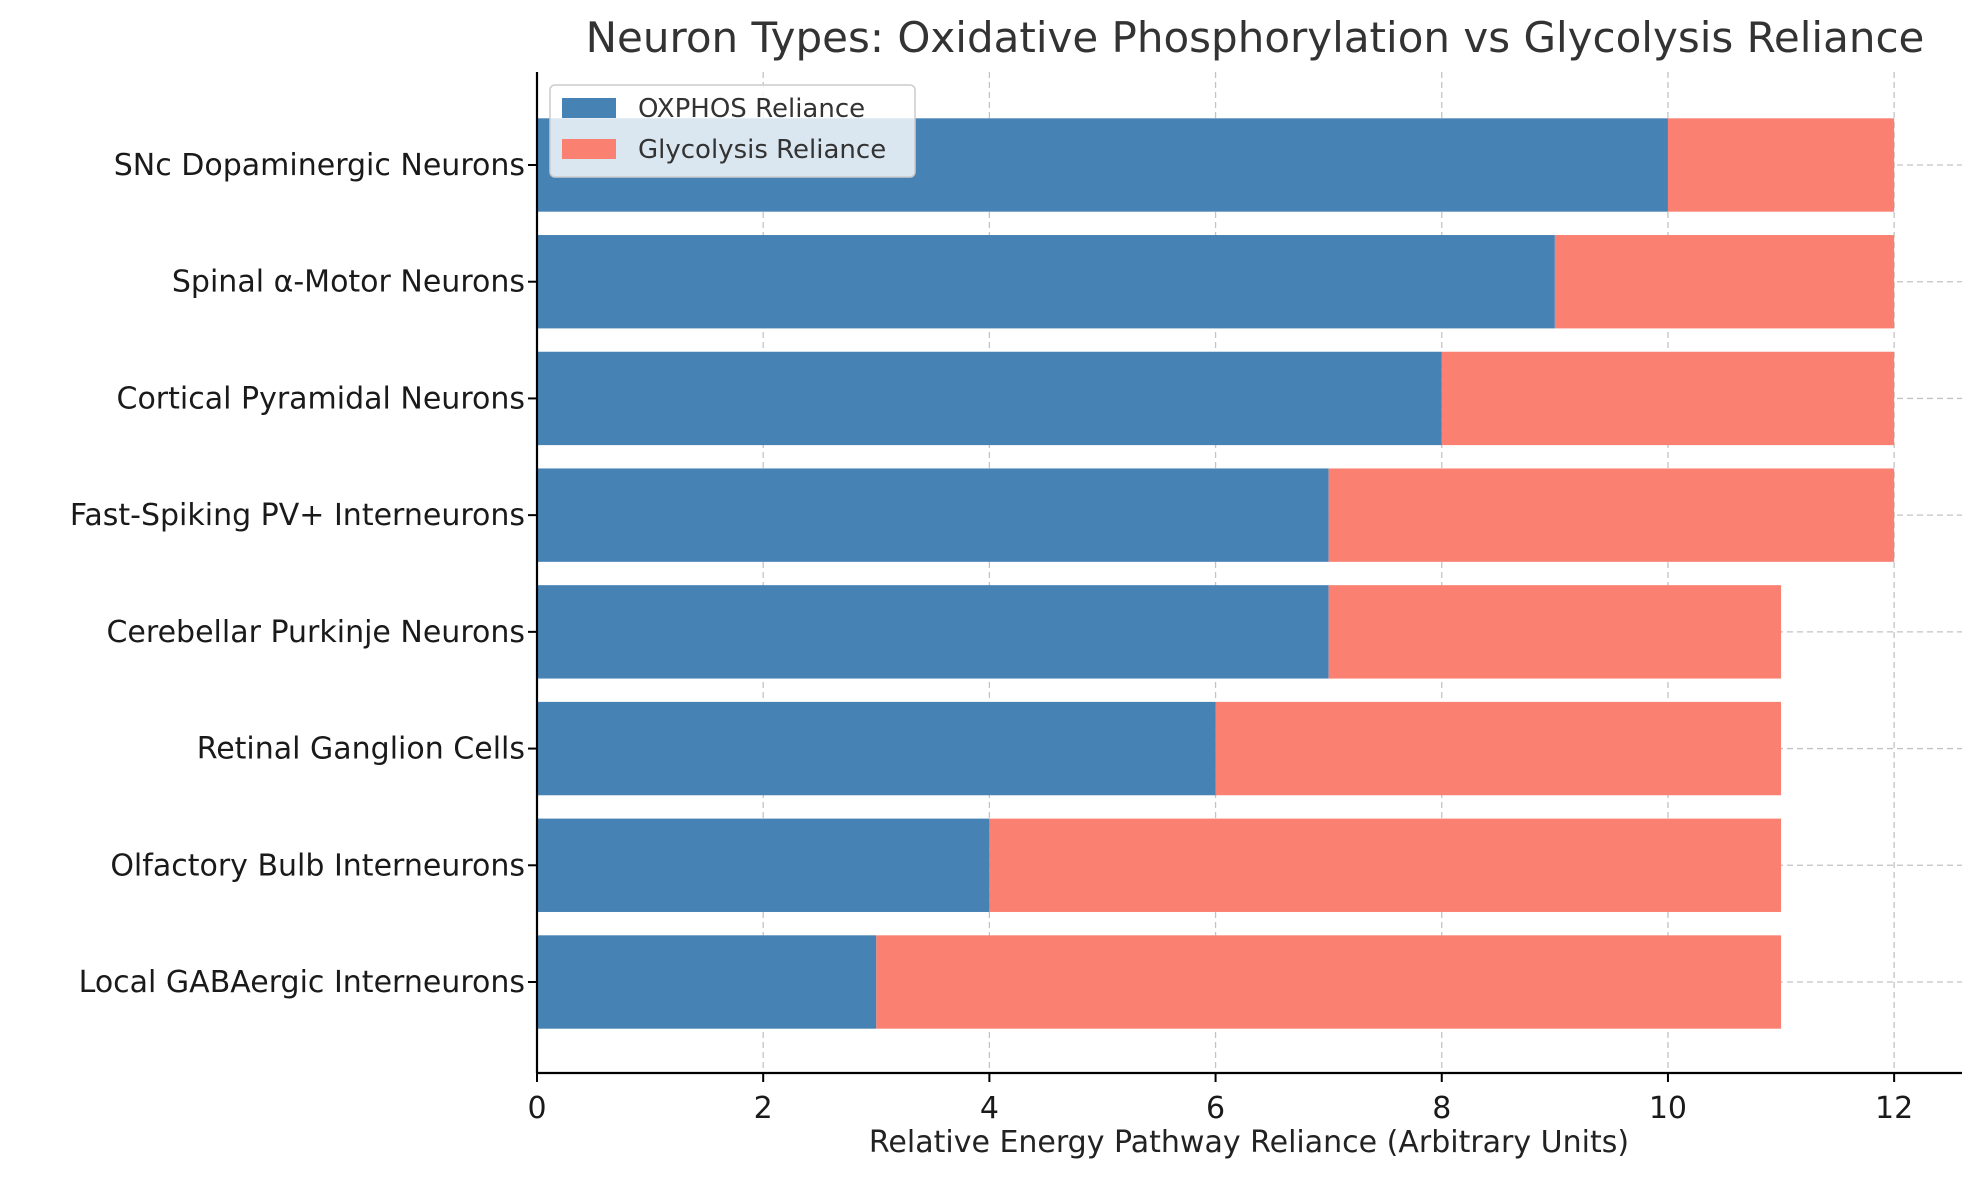 This screenshot has width=1979, height=1180. What do you see at coordinates (589, 149) in the screenshot?
I see `legend-swatch-glycolysis` at bounding box center [589, 149].